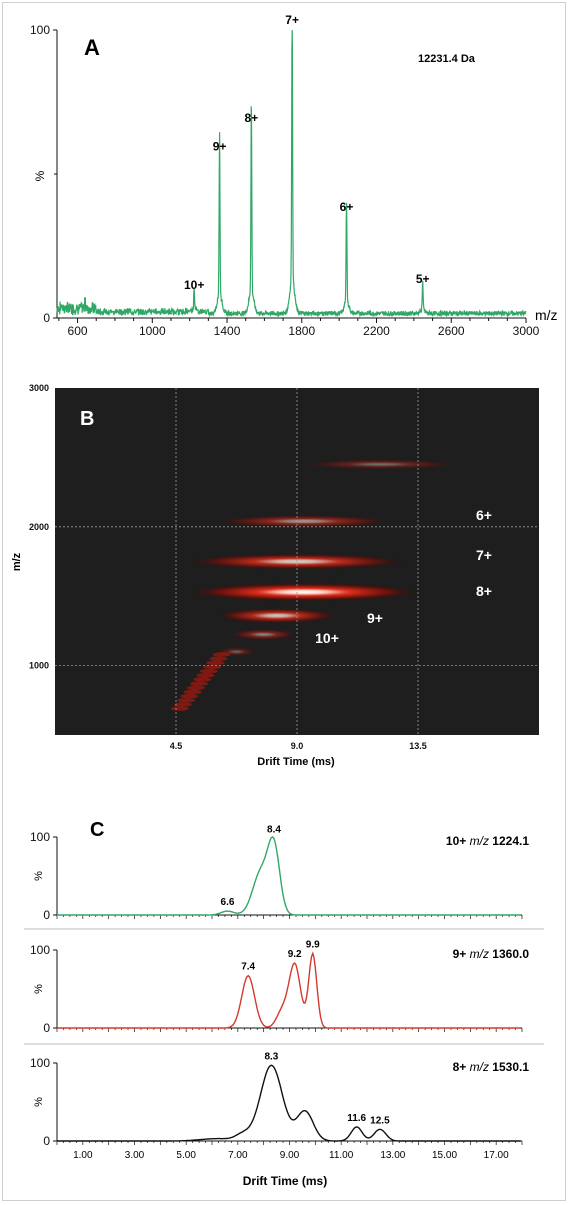  Describe the element at coordinates (39, 388) in the screenshot. I see `heatmap-ytick-label: 3000` at that location.